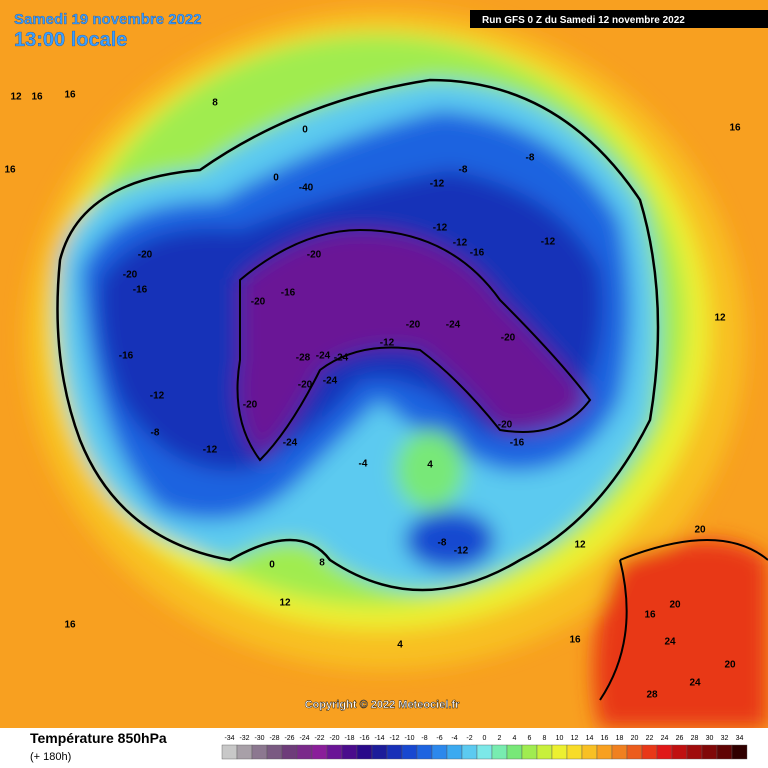 Image resolution: width=768 pixels, height=768 pixels. What do you see at coordinates (650, 738) in the screenshot?
I see `legend-label: 22` at bounding box center [650, 738].